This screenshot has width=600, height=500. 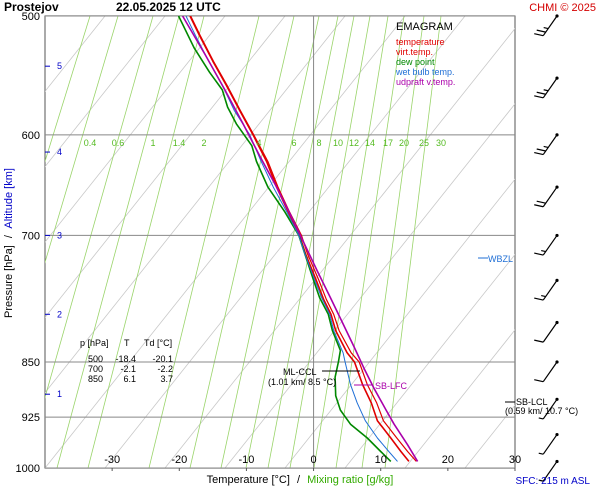 I want to click on mixing-ratio-label: 20, so click(x=404, y=143).